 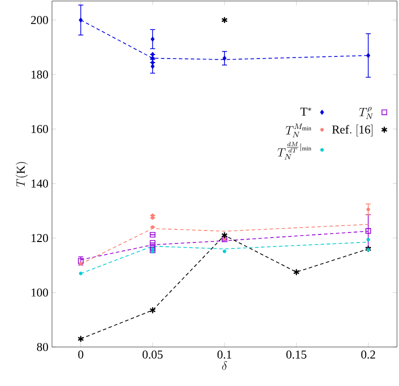 I want to click on legend-label: $\mathrm{T}^{*}$, so click(x=306, y=112).